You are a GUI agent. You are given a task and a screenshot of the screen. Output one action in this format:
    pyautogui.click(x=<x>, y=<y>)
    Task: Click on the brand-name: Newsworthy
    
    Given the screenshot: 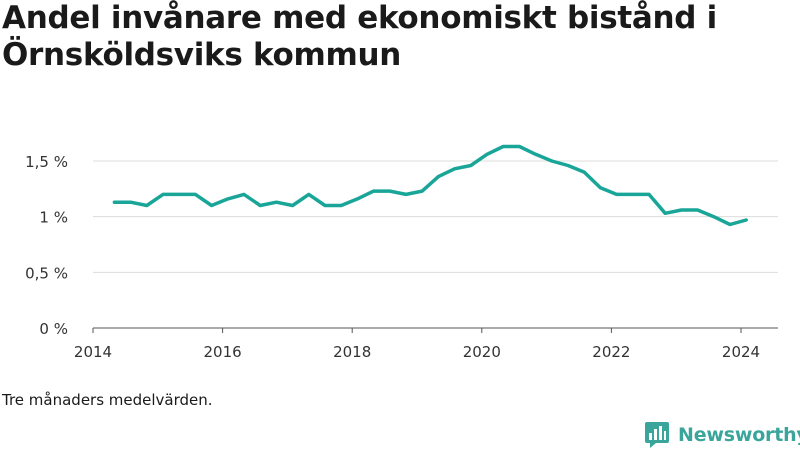 What is the action you would take?
    pyautogui.click(x=739, y=435)
    